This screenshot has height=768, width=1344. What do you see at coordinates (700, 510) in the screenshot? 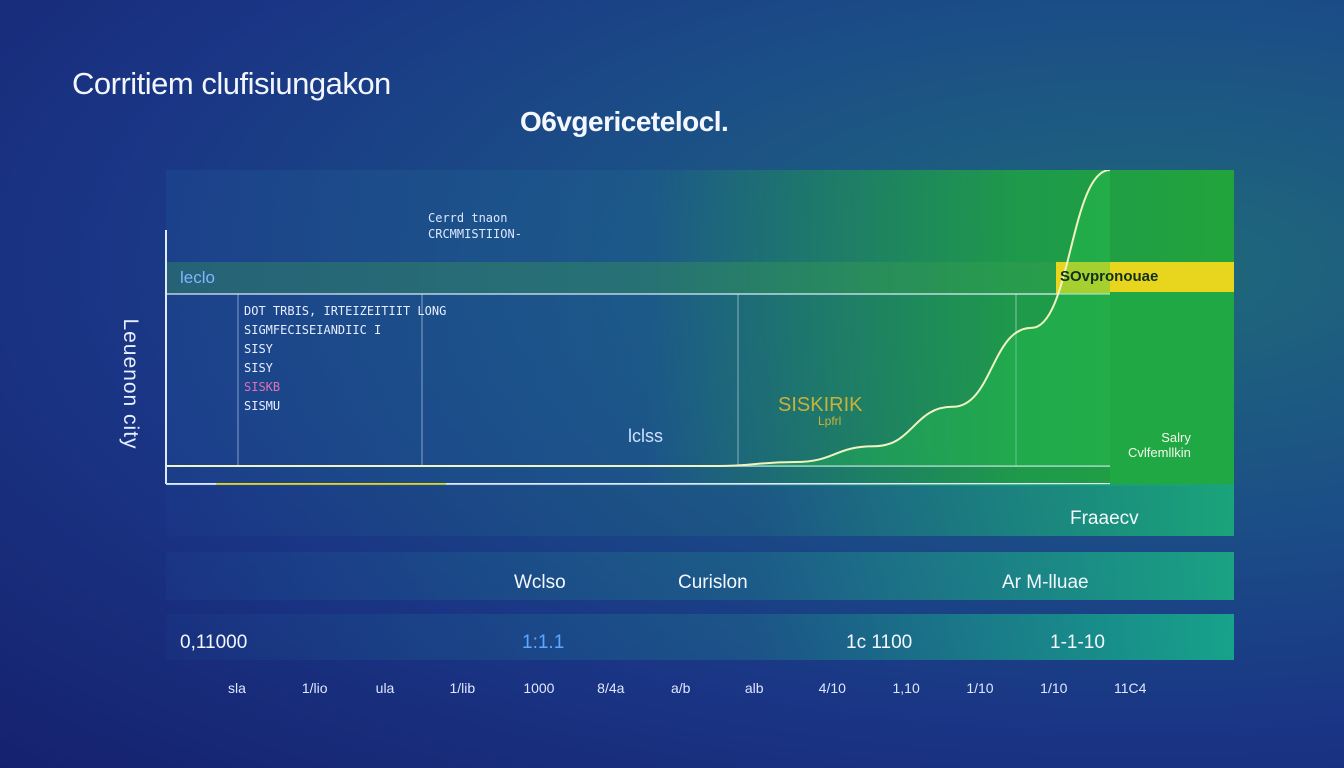
I see `frequency-strip` at bounding box center [700, 510].